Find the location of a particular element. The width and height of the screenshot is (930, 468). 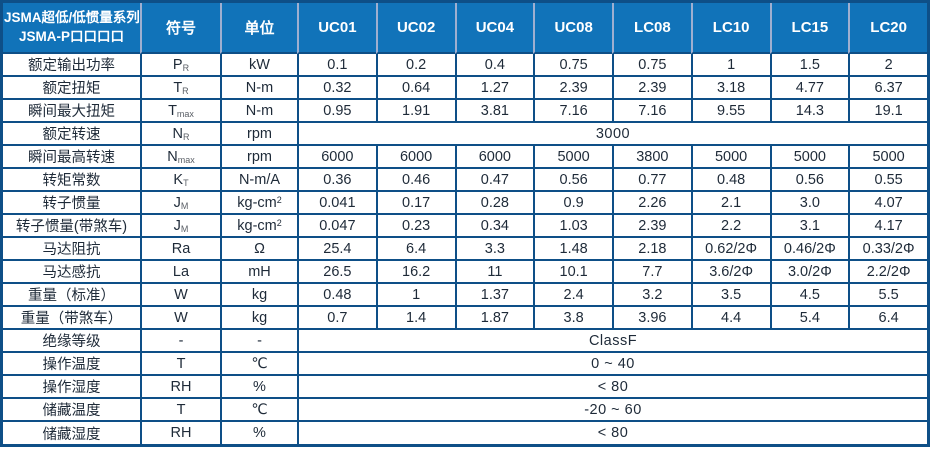

value-cell-uc01: 0.36 is located at coordinates (336, 180).